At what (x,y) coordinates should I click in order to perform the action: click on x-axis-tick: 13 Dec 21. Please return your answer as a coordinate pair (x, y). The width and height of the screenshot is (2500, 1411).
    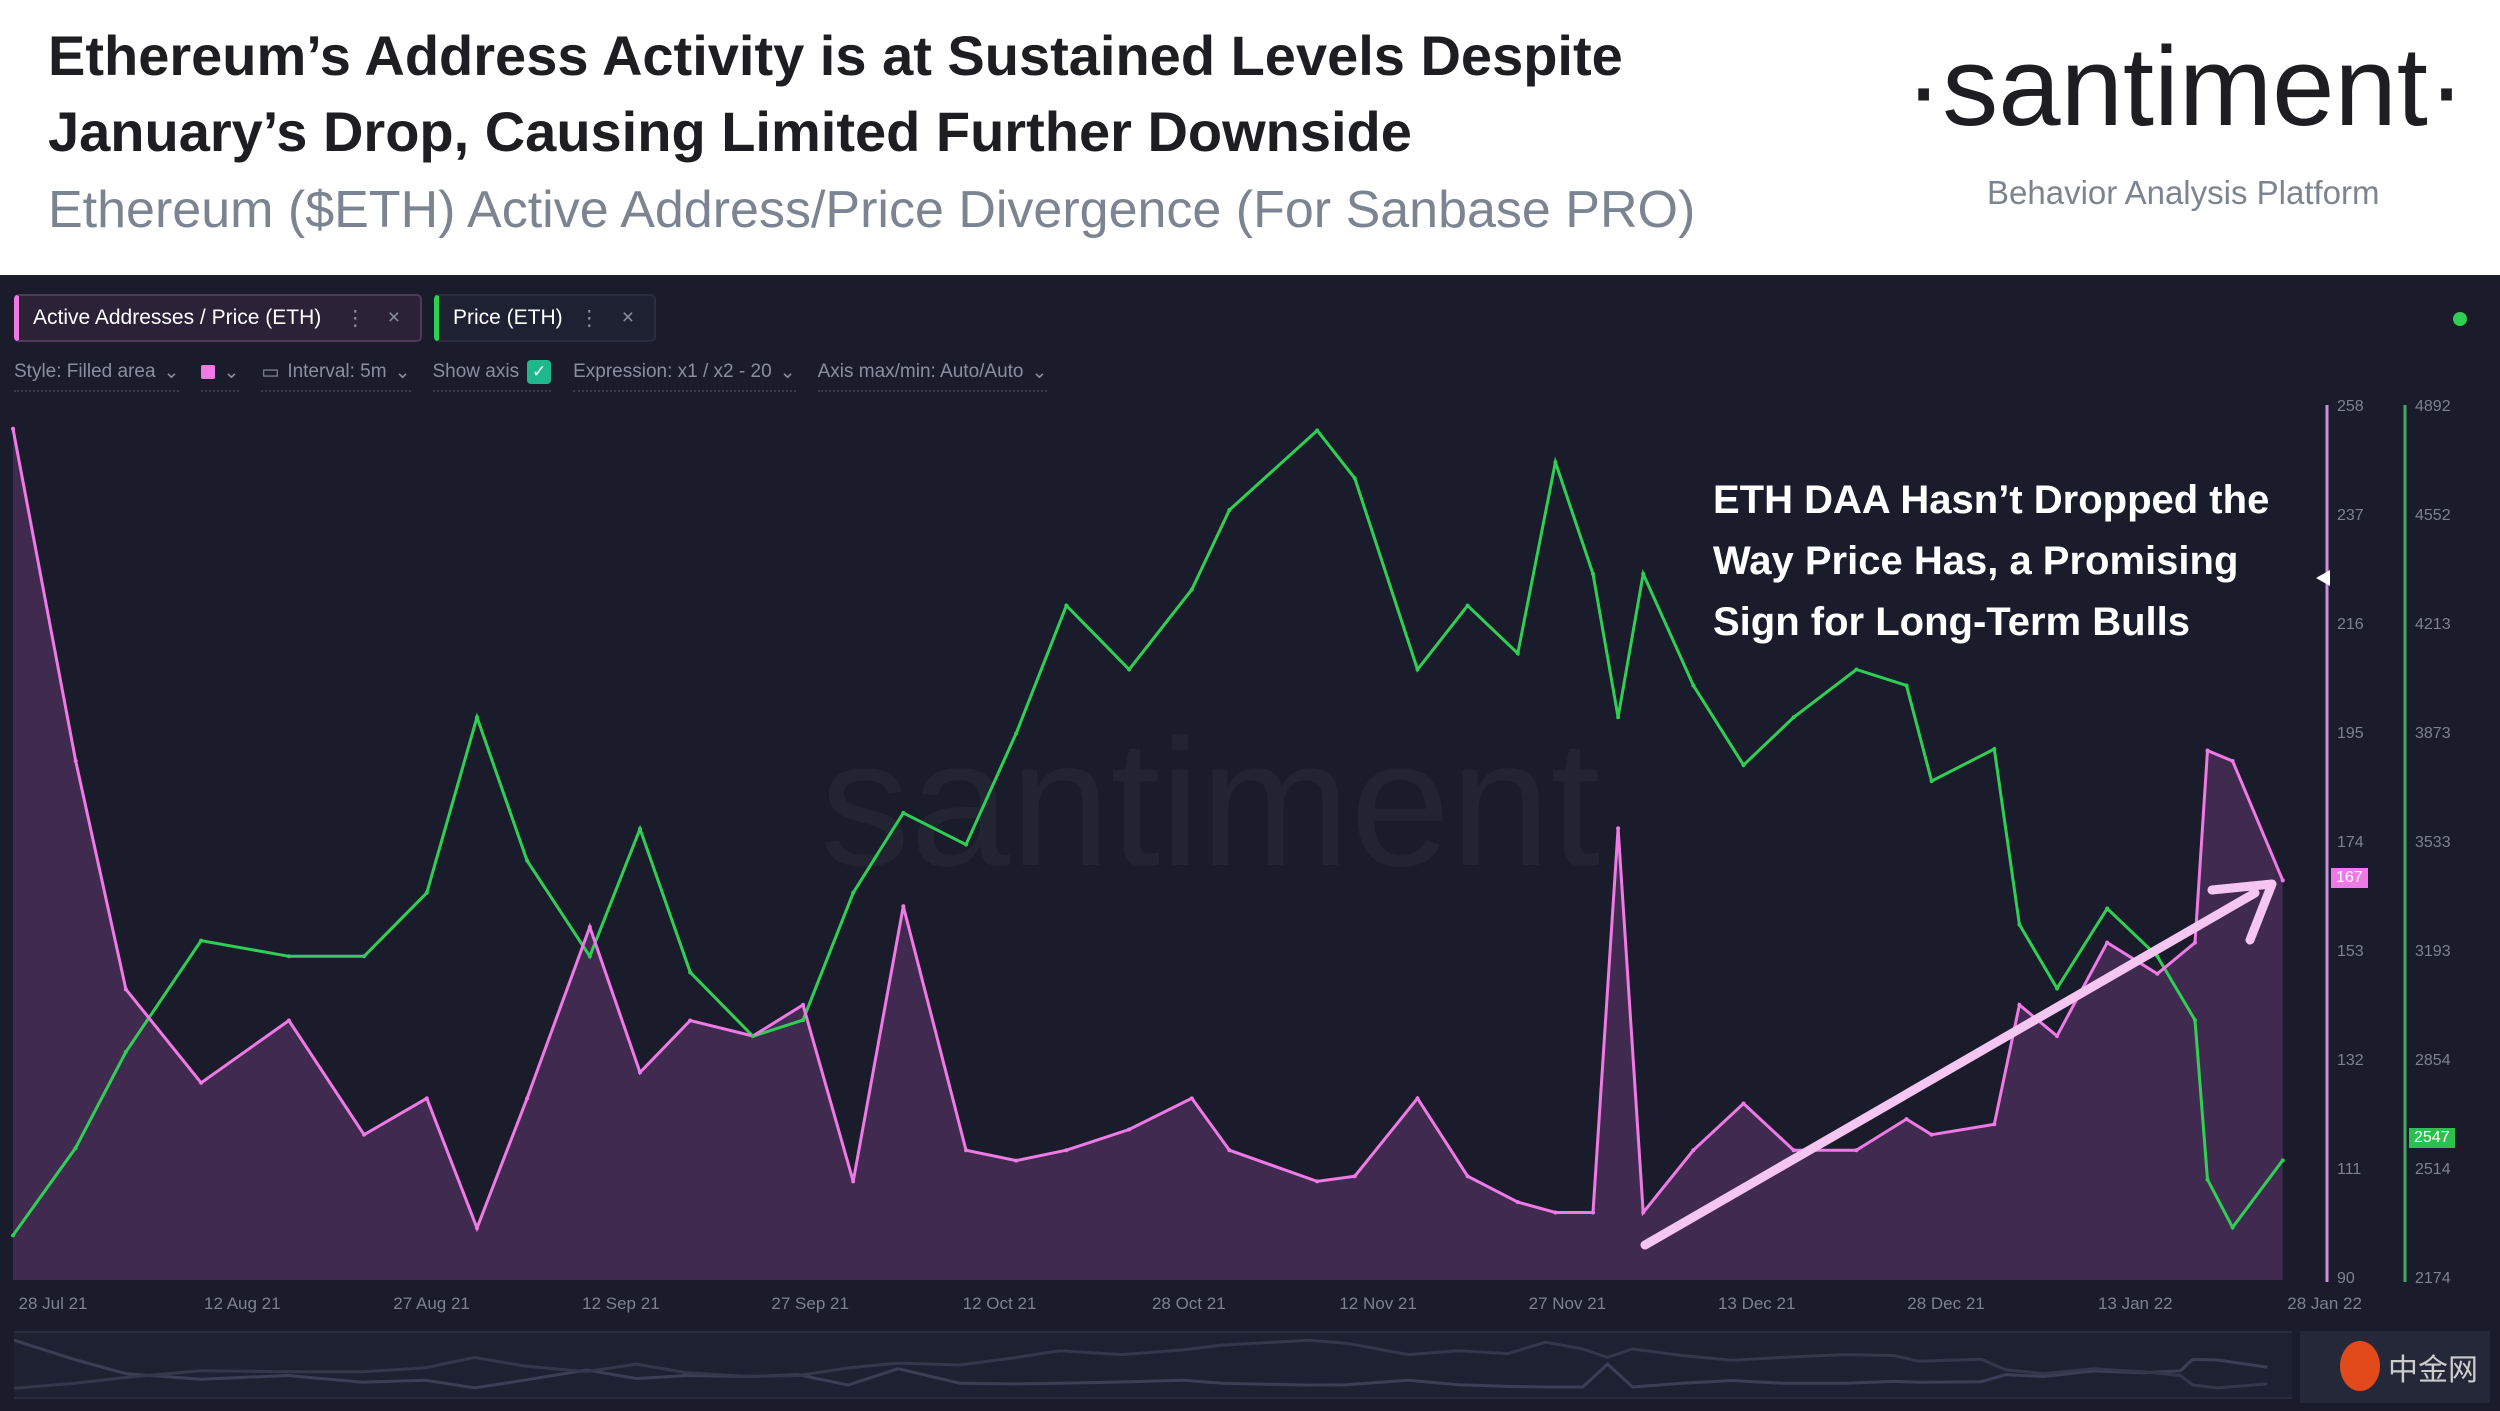
    Looking at the image, I should click on (1756, 1303).